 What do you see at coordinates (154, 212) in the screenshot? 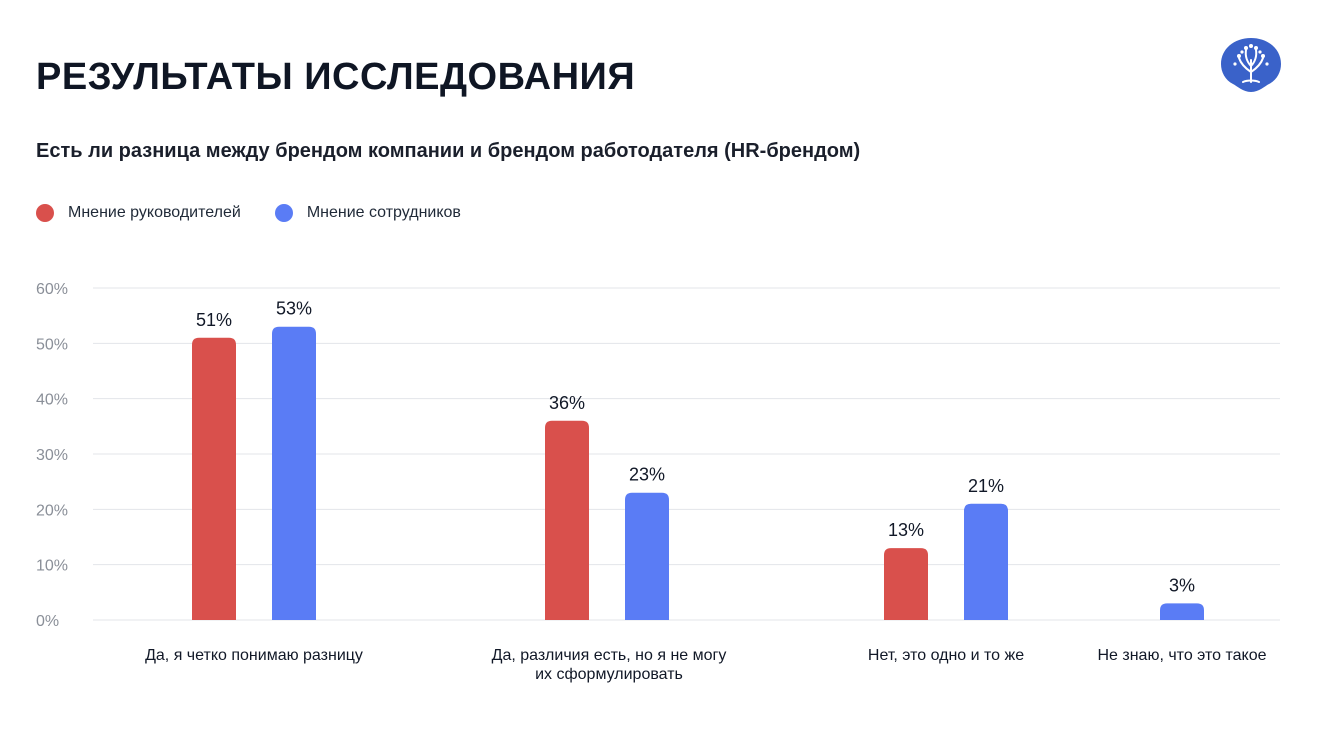
I see `legend-label-managers: Мнение руководителей` at bounding box center [154, 212].